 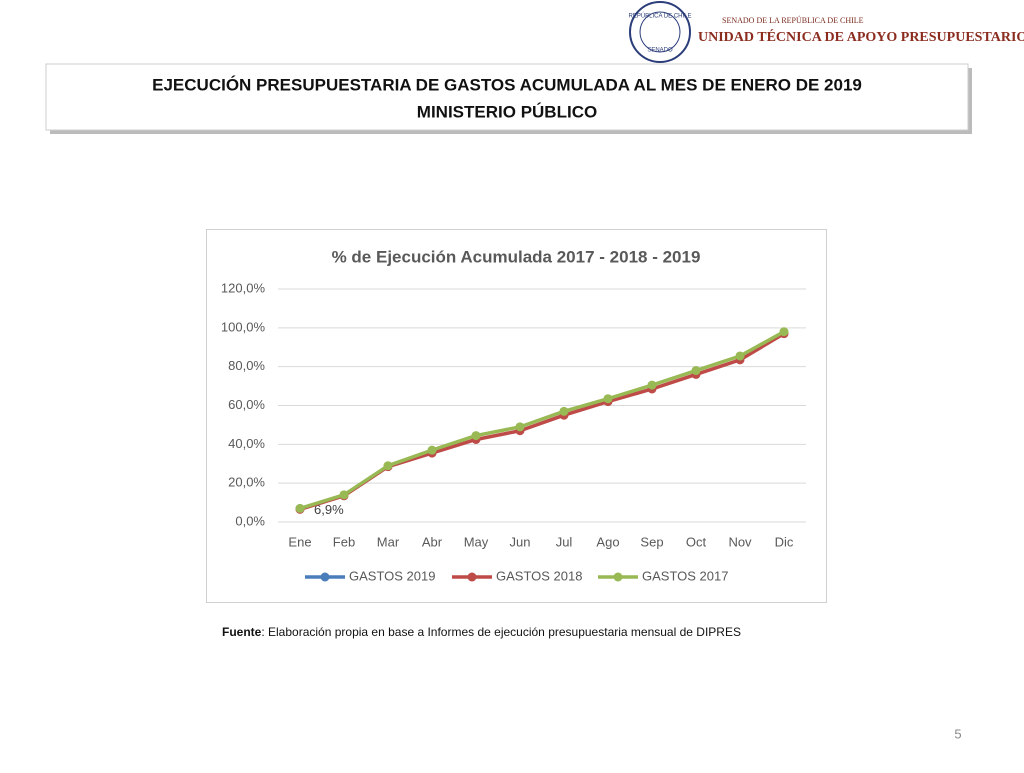 What do you see at coordinates (685, 575) in the screenshot?
I see `legend-label: GASTOS 2017` at bounding box center [685, 575].